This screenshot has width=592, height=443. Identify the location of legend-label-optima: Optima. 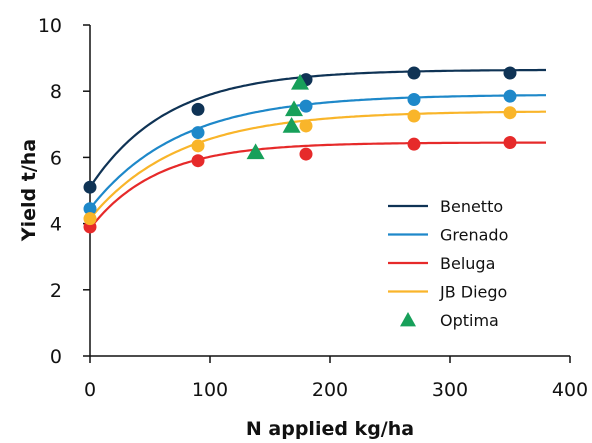
(469, 320).